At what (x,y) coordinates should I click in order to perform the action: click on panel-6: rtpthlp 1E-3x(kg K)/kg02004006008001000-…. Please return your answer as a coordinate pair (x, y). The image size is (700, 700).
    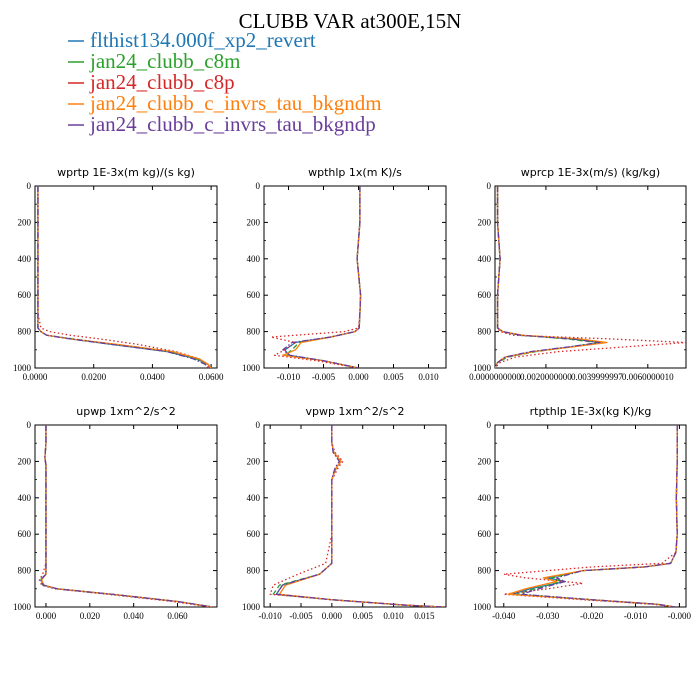
    Looking at the image, I should click on (582, 513).